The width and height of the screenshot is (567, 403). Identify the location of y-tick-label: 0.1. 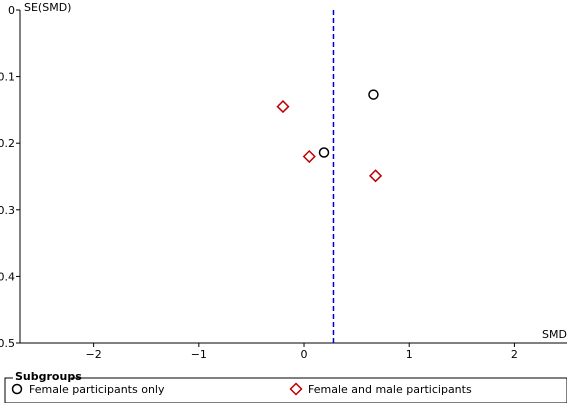
(7, 77).